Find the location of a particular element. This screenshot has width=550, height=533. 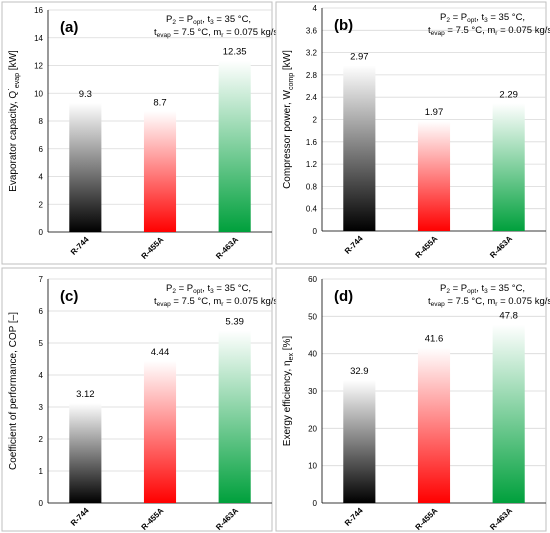

y-axis-label-unit: [%] is located at coordinates (287, 344).